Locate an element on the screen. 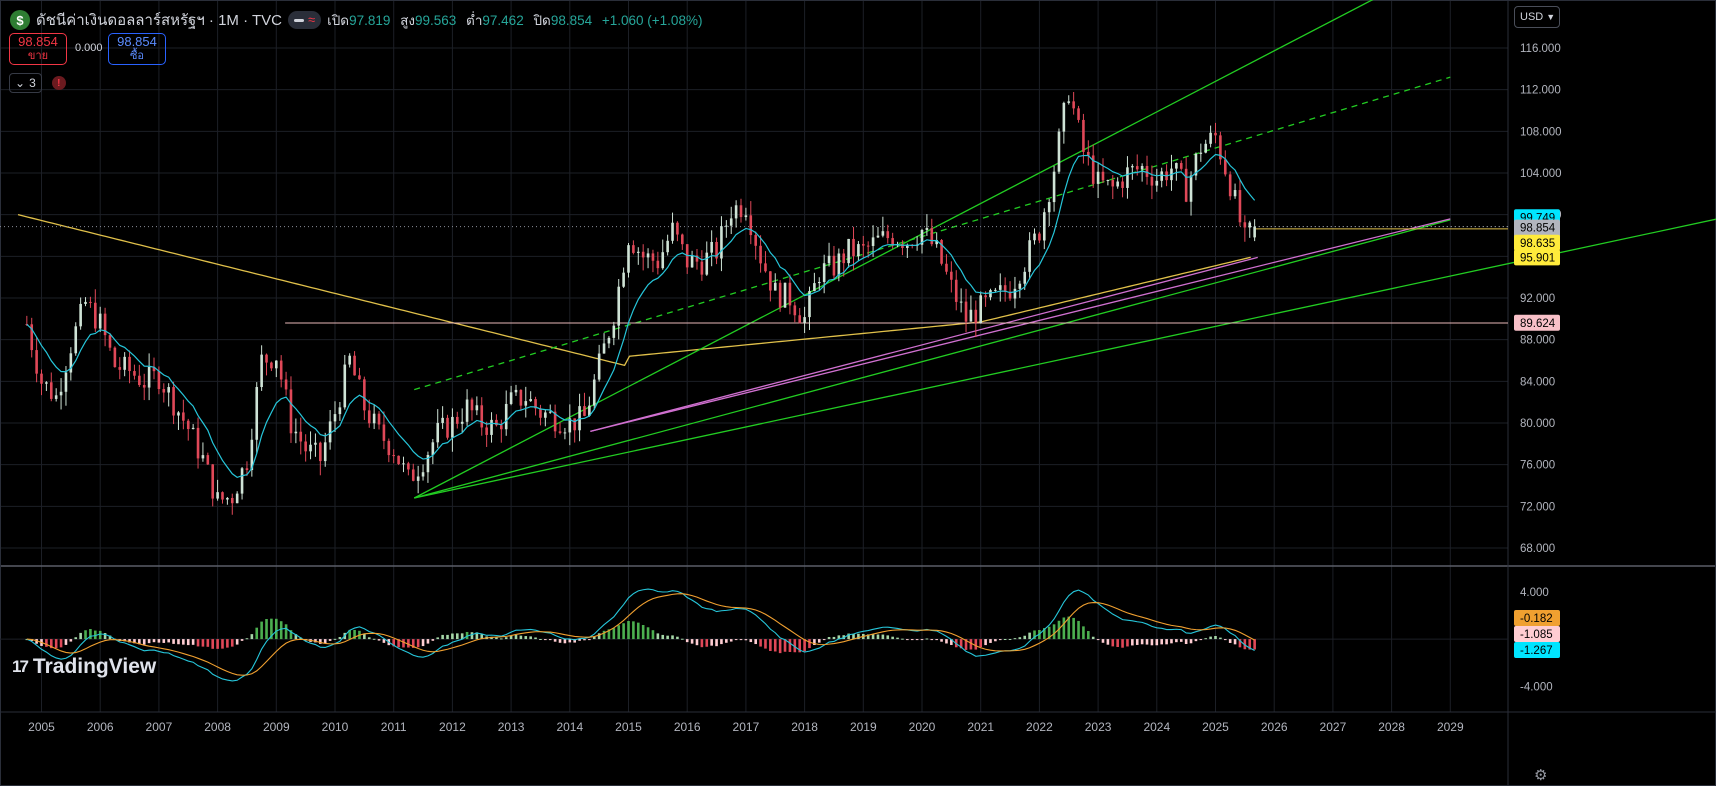 The image size is (1716, 786). visibility-pill: ≈ is located at coordinates (304, 20).